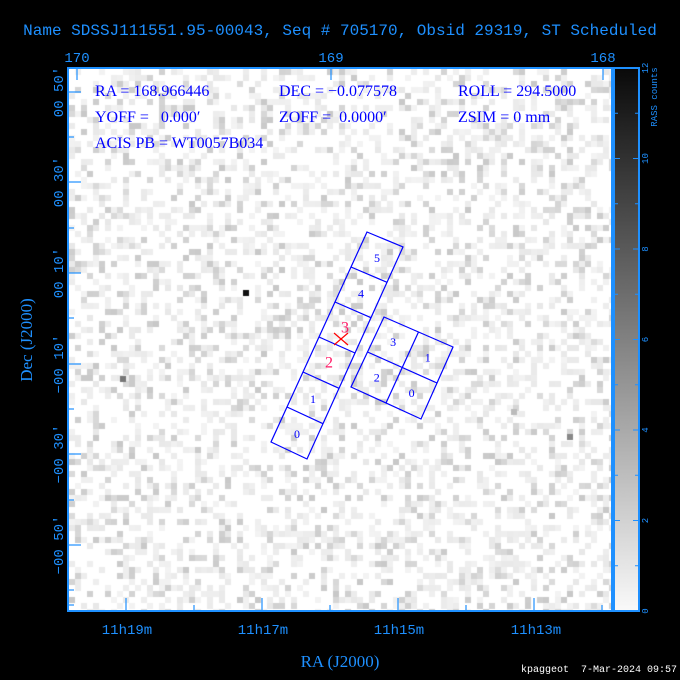 The image size is (680, 680). What do you see at coordinates (345, 327) in the screenshot?
I see `acis-s-chip-label: 3` at bounding box center [345, 327].